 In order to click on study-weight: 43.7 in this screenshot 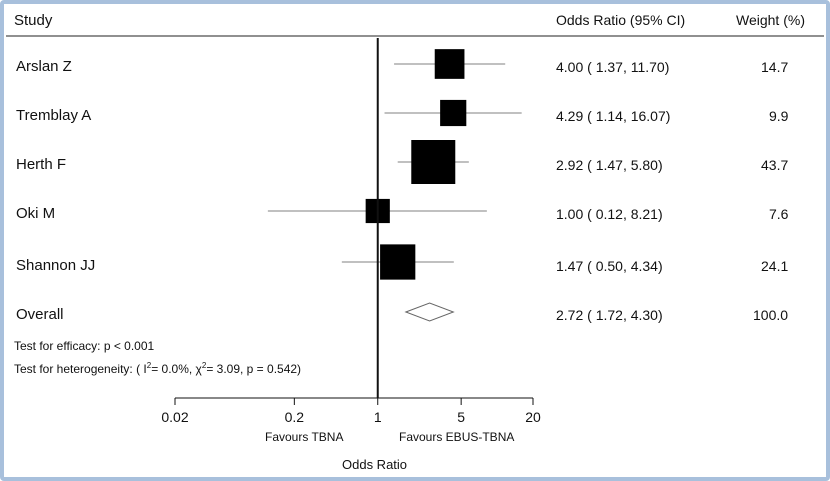, I will do `click(775, 165)`.